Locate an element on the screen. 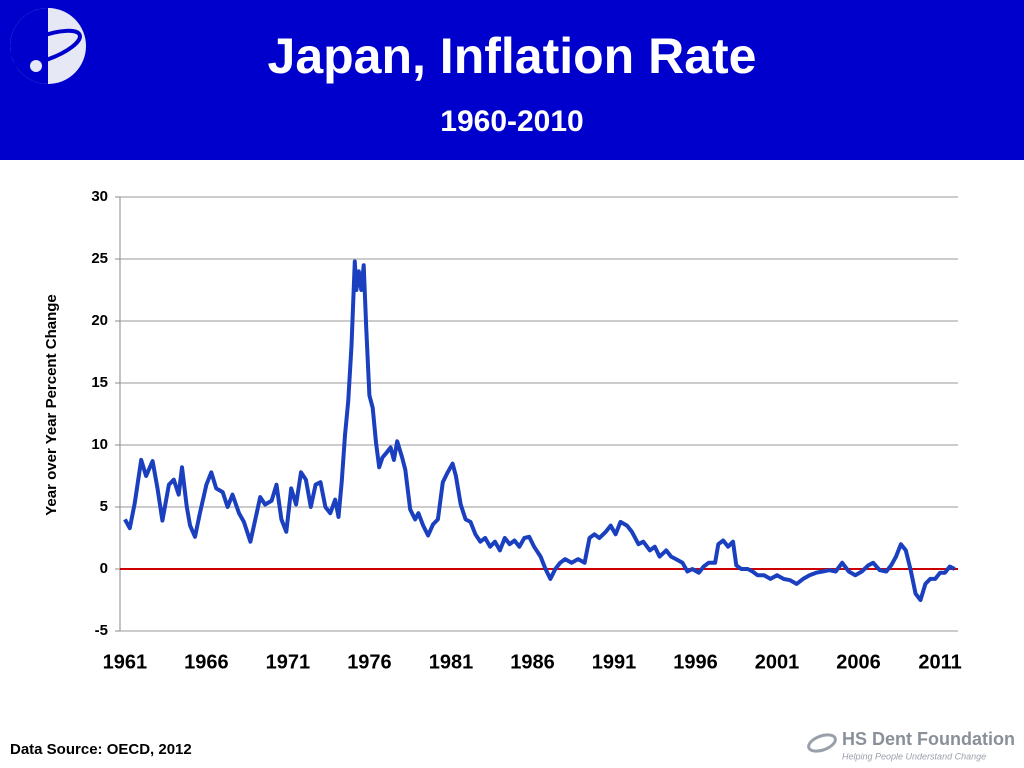 This screenshot has height=768, width=1024. logo-mark is located at coordinates (46, 46).